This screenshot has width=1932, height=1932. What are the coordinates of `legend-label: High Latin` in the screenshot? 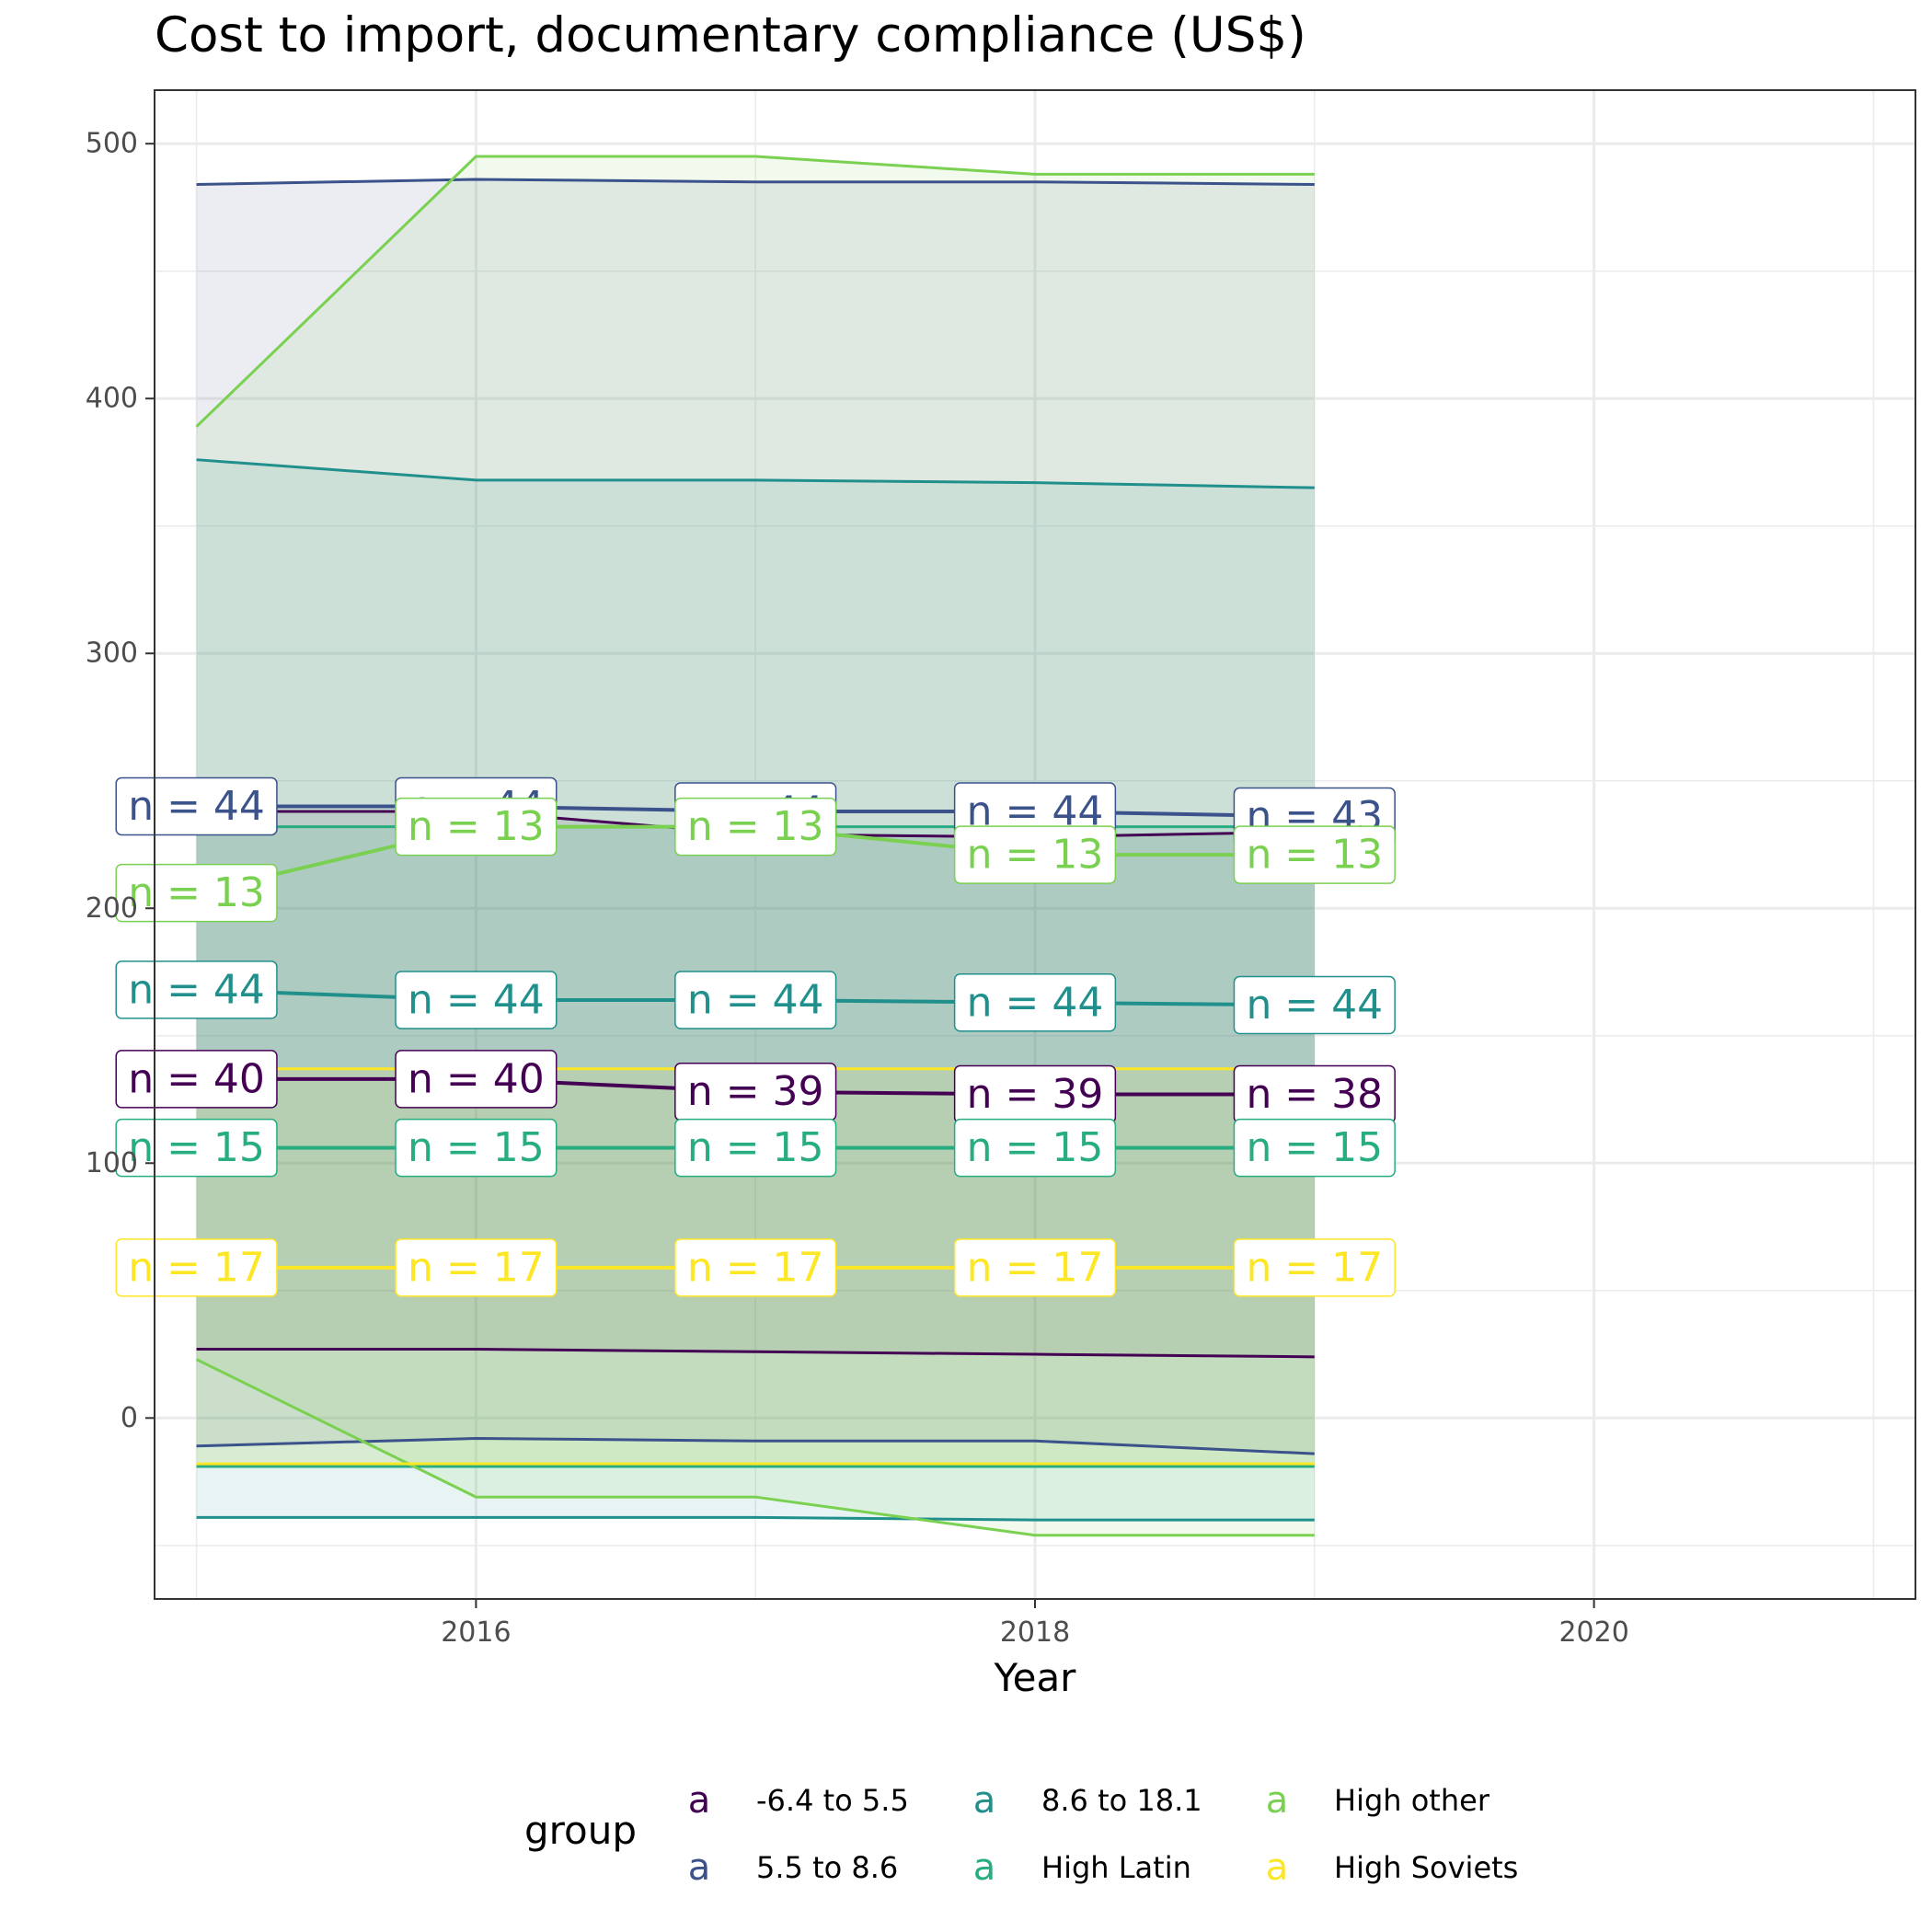 It's located at (1116, 1867).